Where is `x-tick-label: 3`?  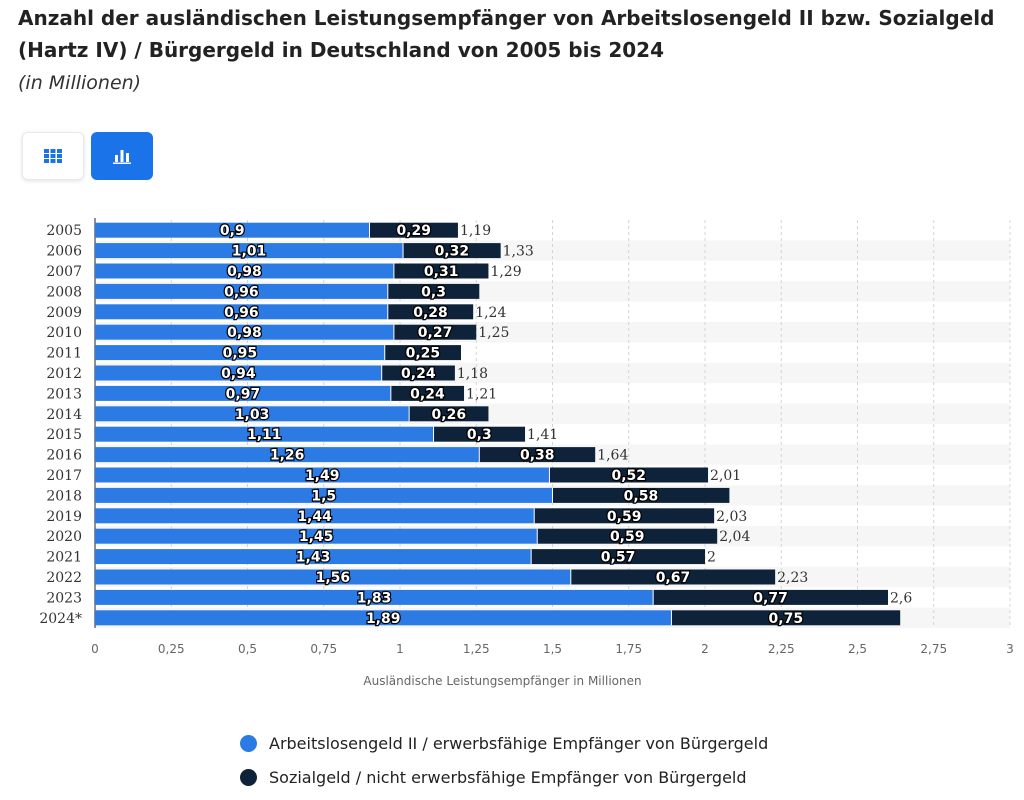 x-tick-label: 3 is located at coordinates (1010, 649).